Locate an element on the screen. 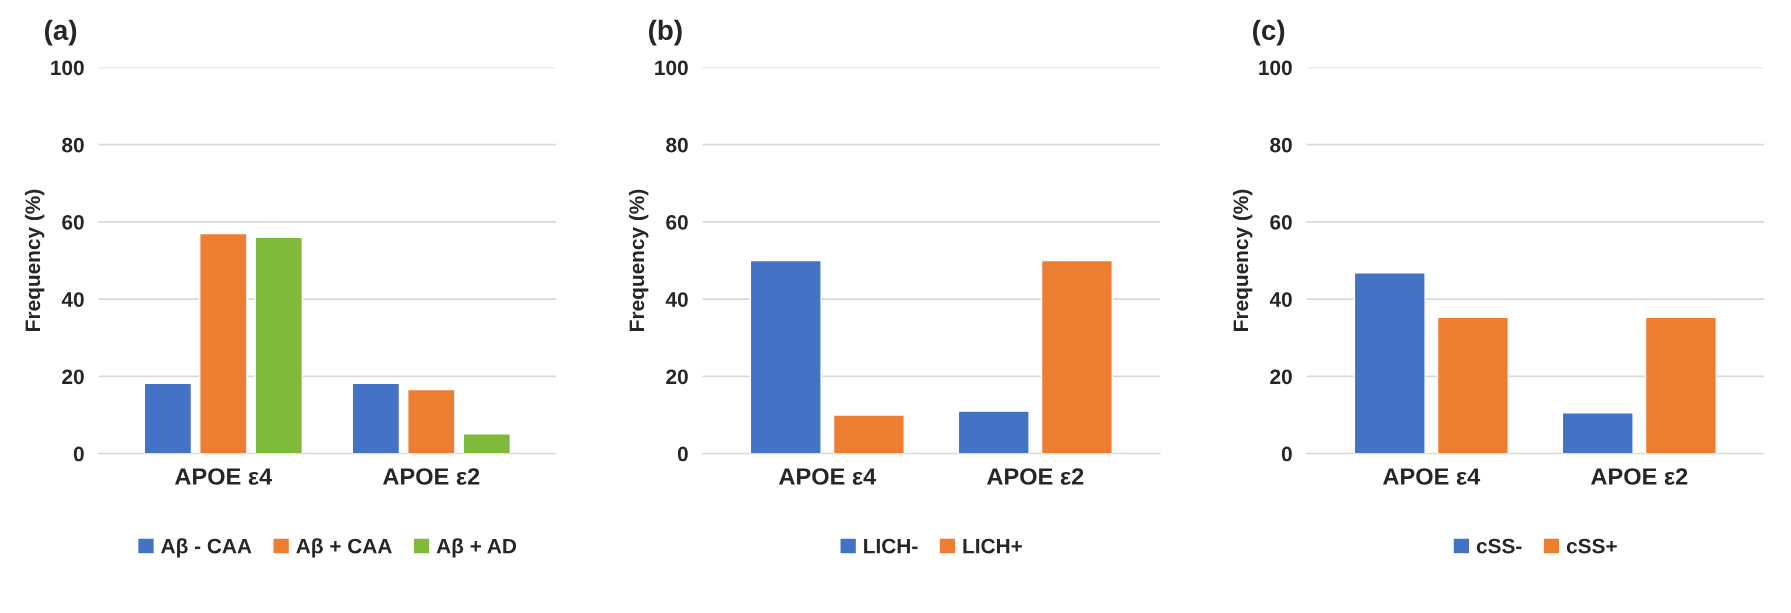  legend-label: Aβ + CAA is located at coordinates (344, 548).